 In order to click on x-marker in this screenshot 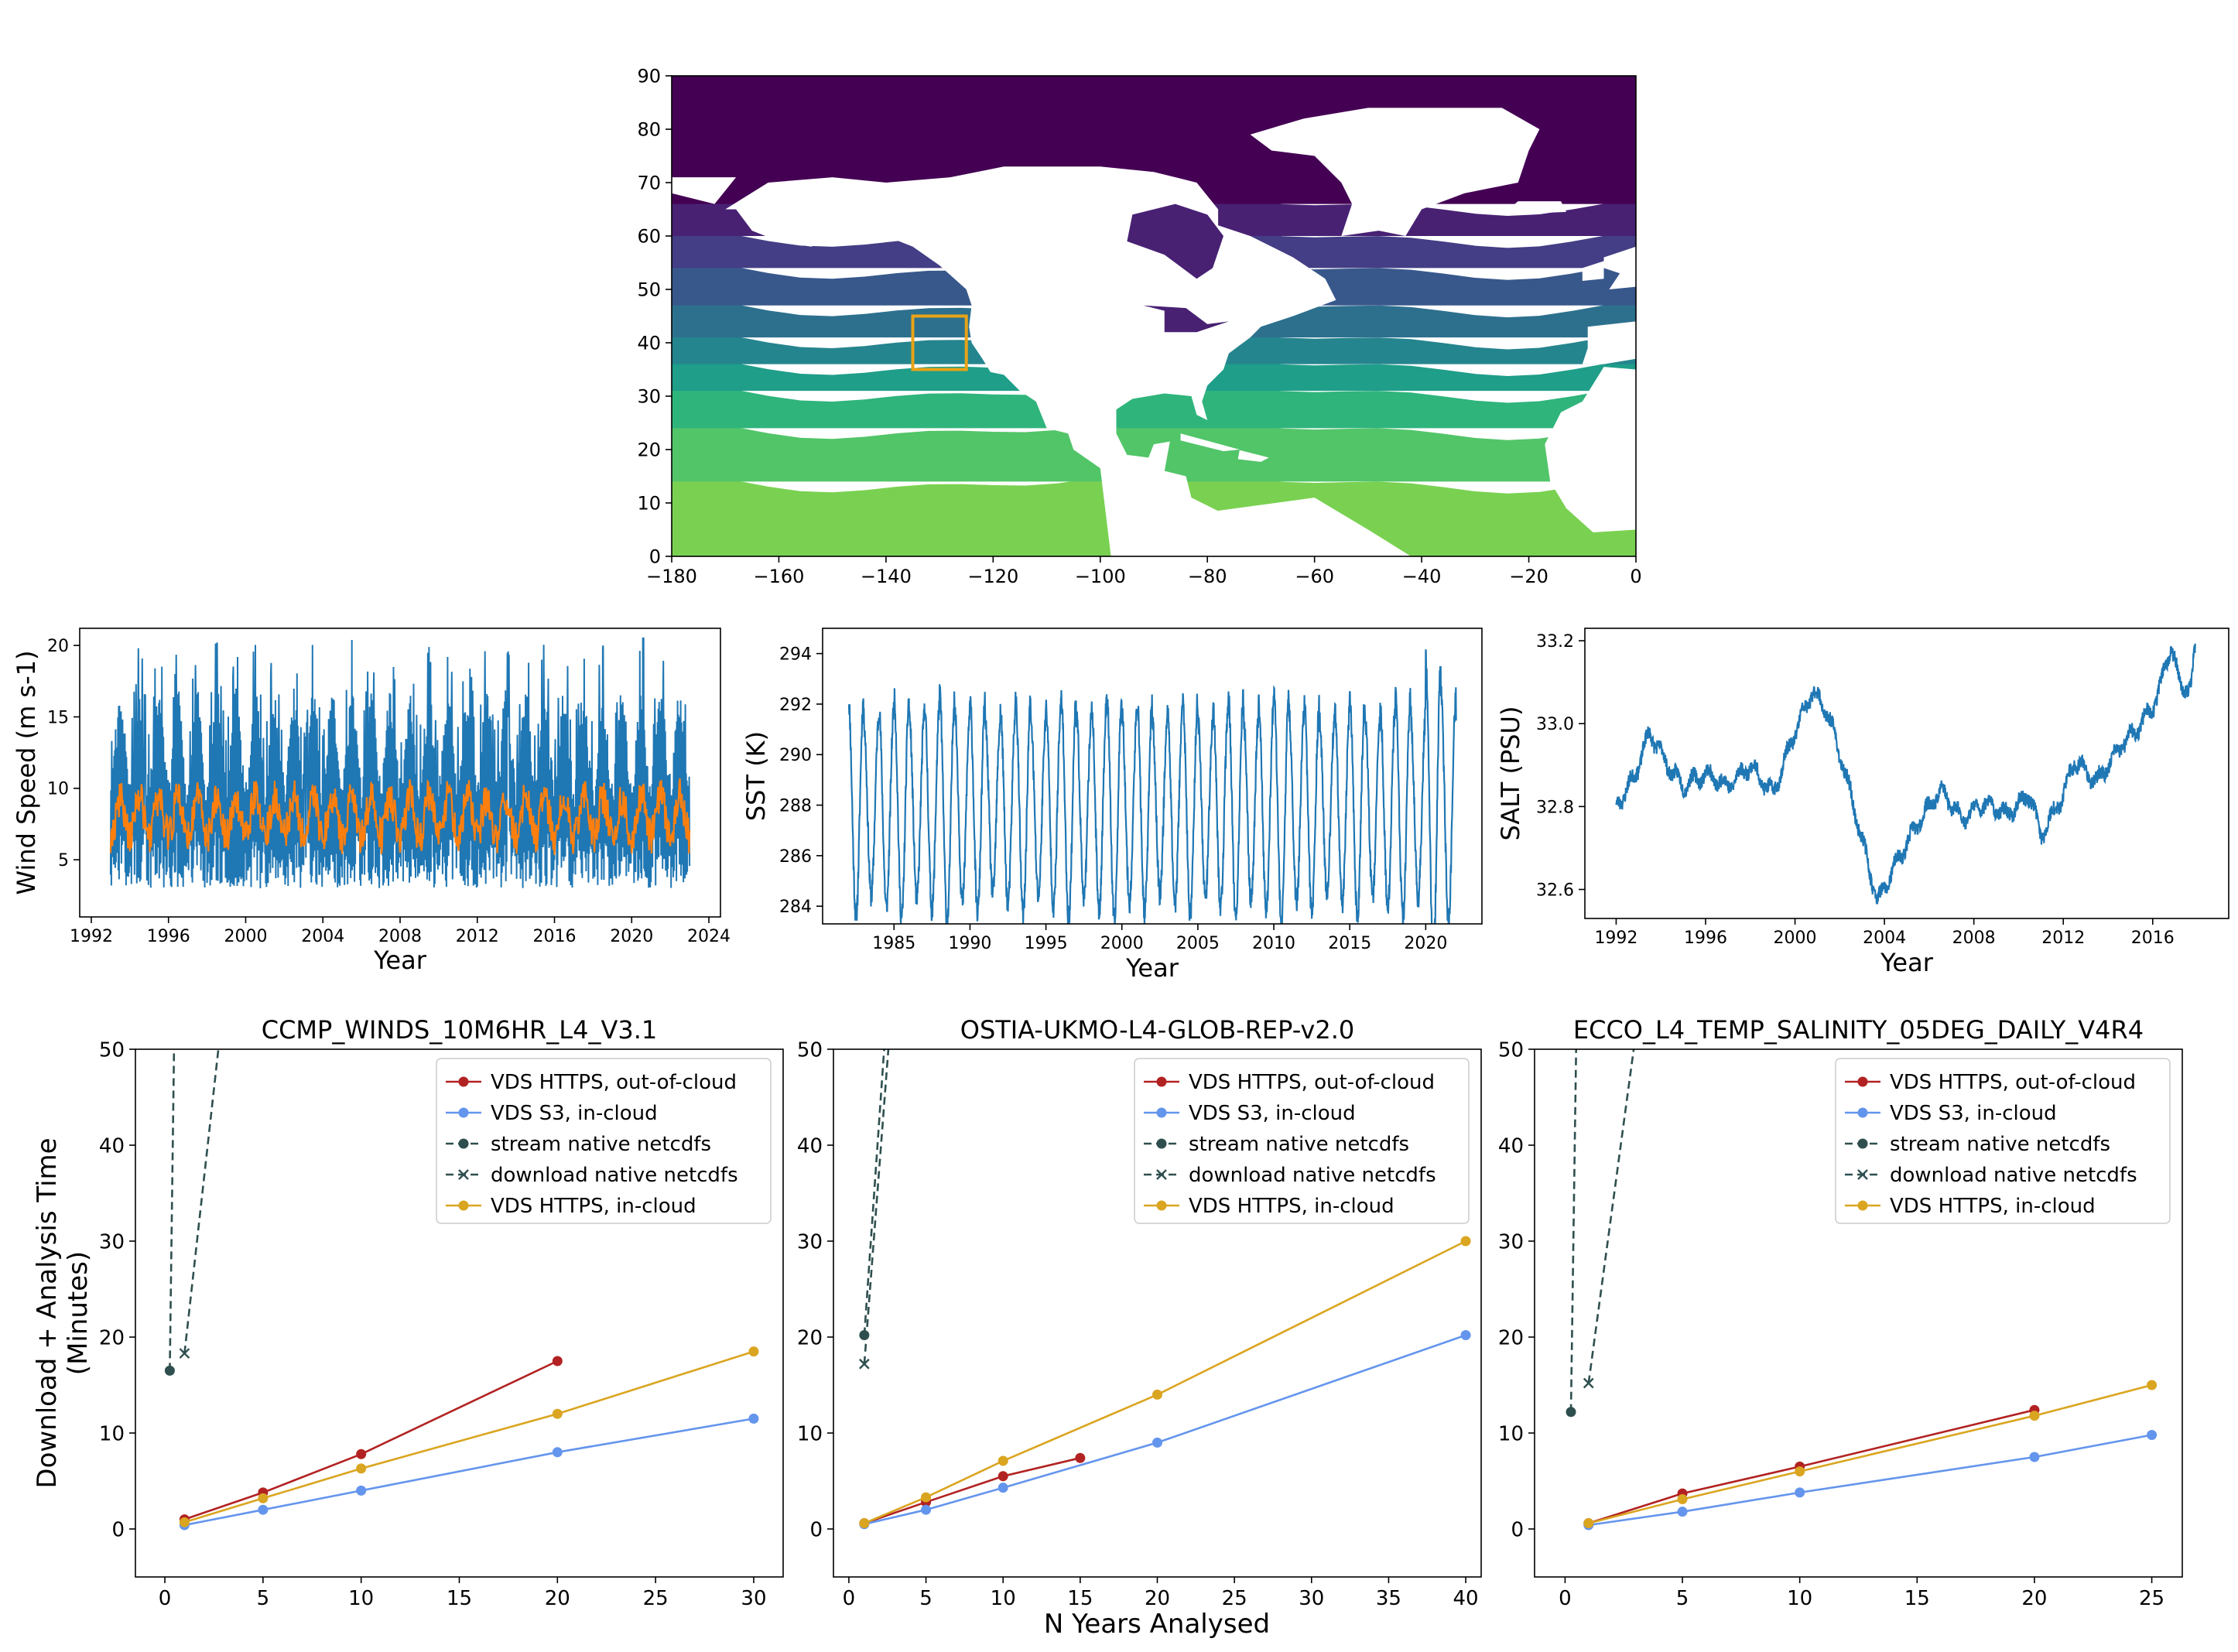, I will do `click(1589, 1383)`.